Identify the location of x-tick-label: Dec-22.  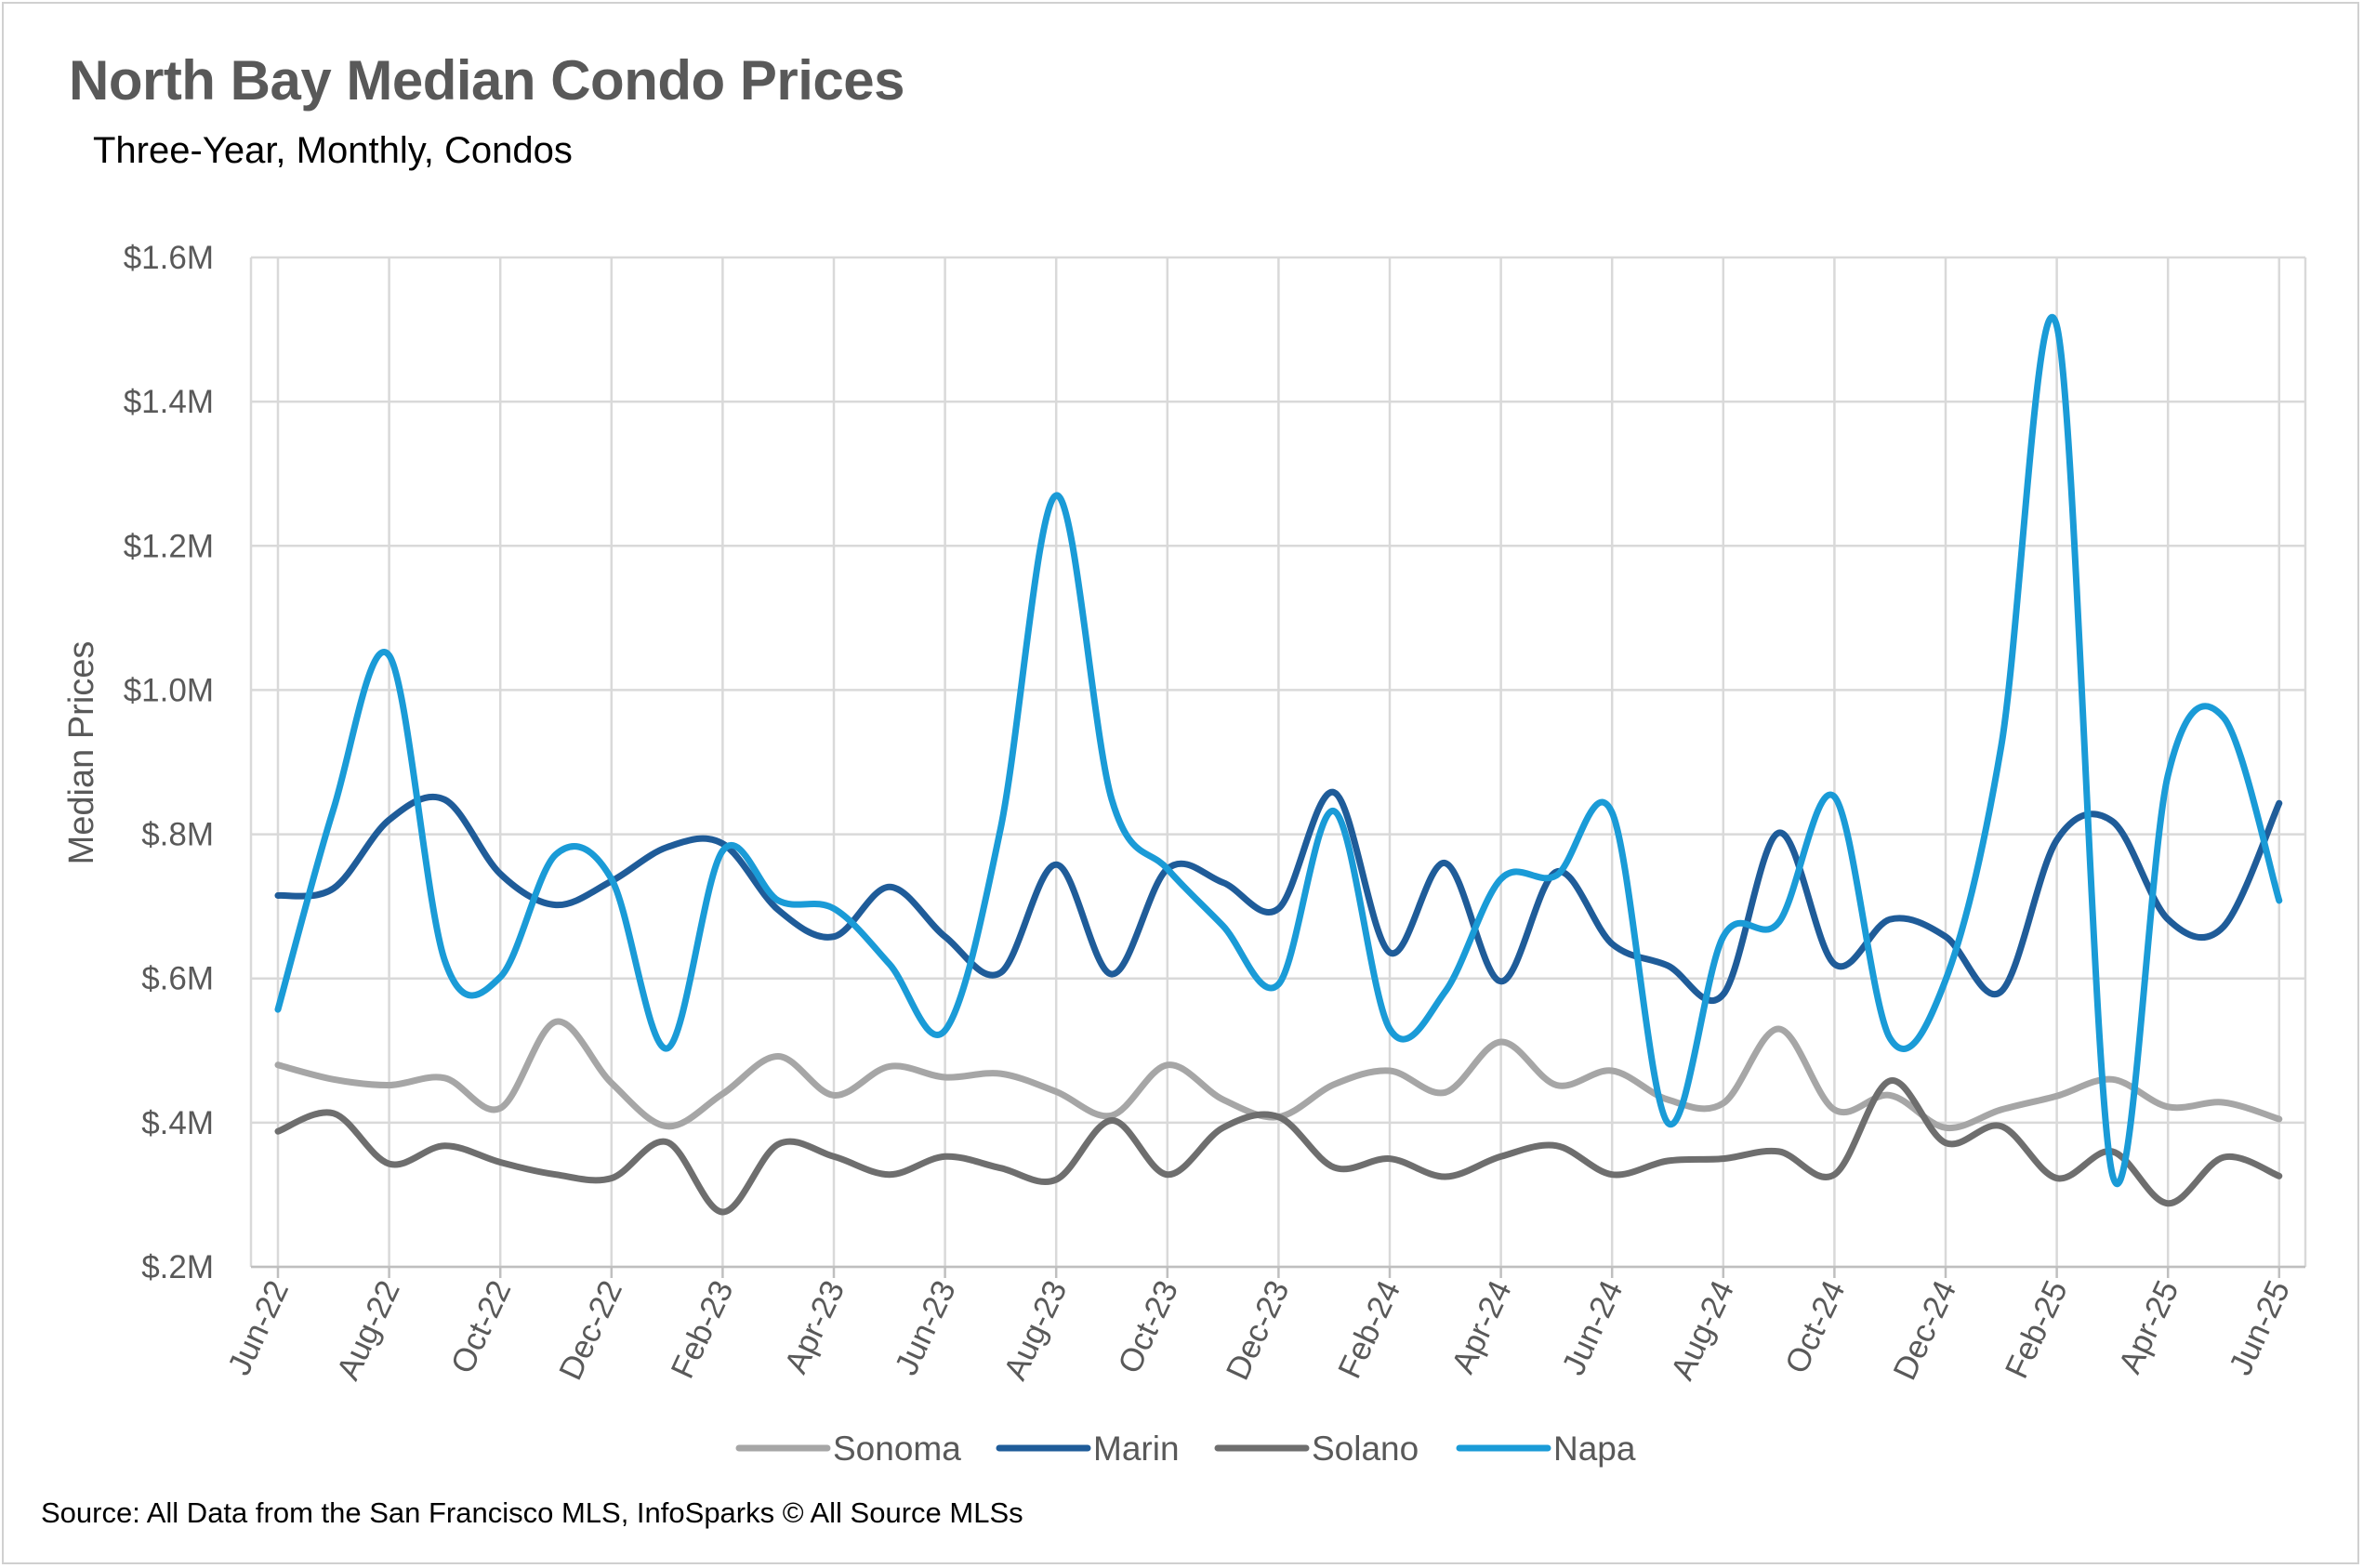
(590, 1331).